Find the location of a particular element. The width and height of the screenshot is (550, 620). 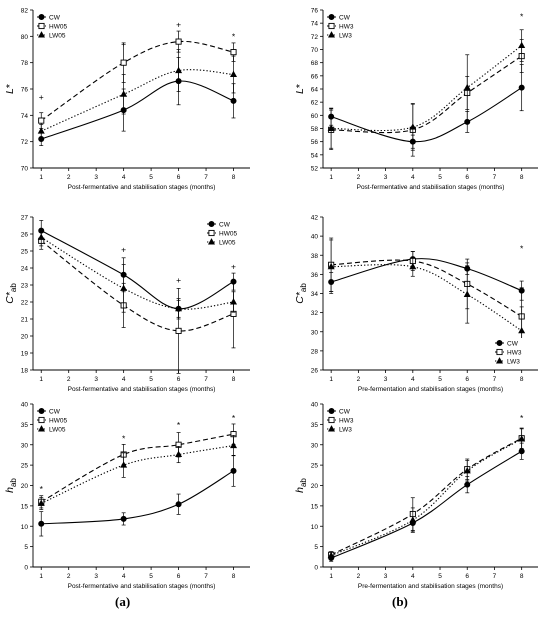

chart-a2-annotation-0: + is located at coordinates (123, 249).